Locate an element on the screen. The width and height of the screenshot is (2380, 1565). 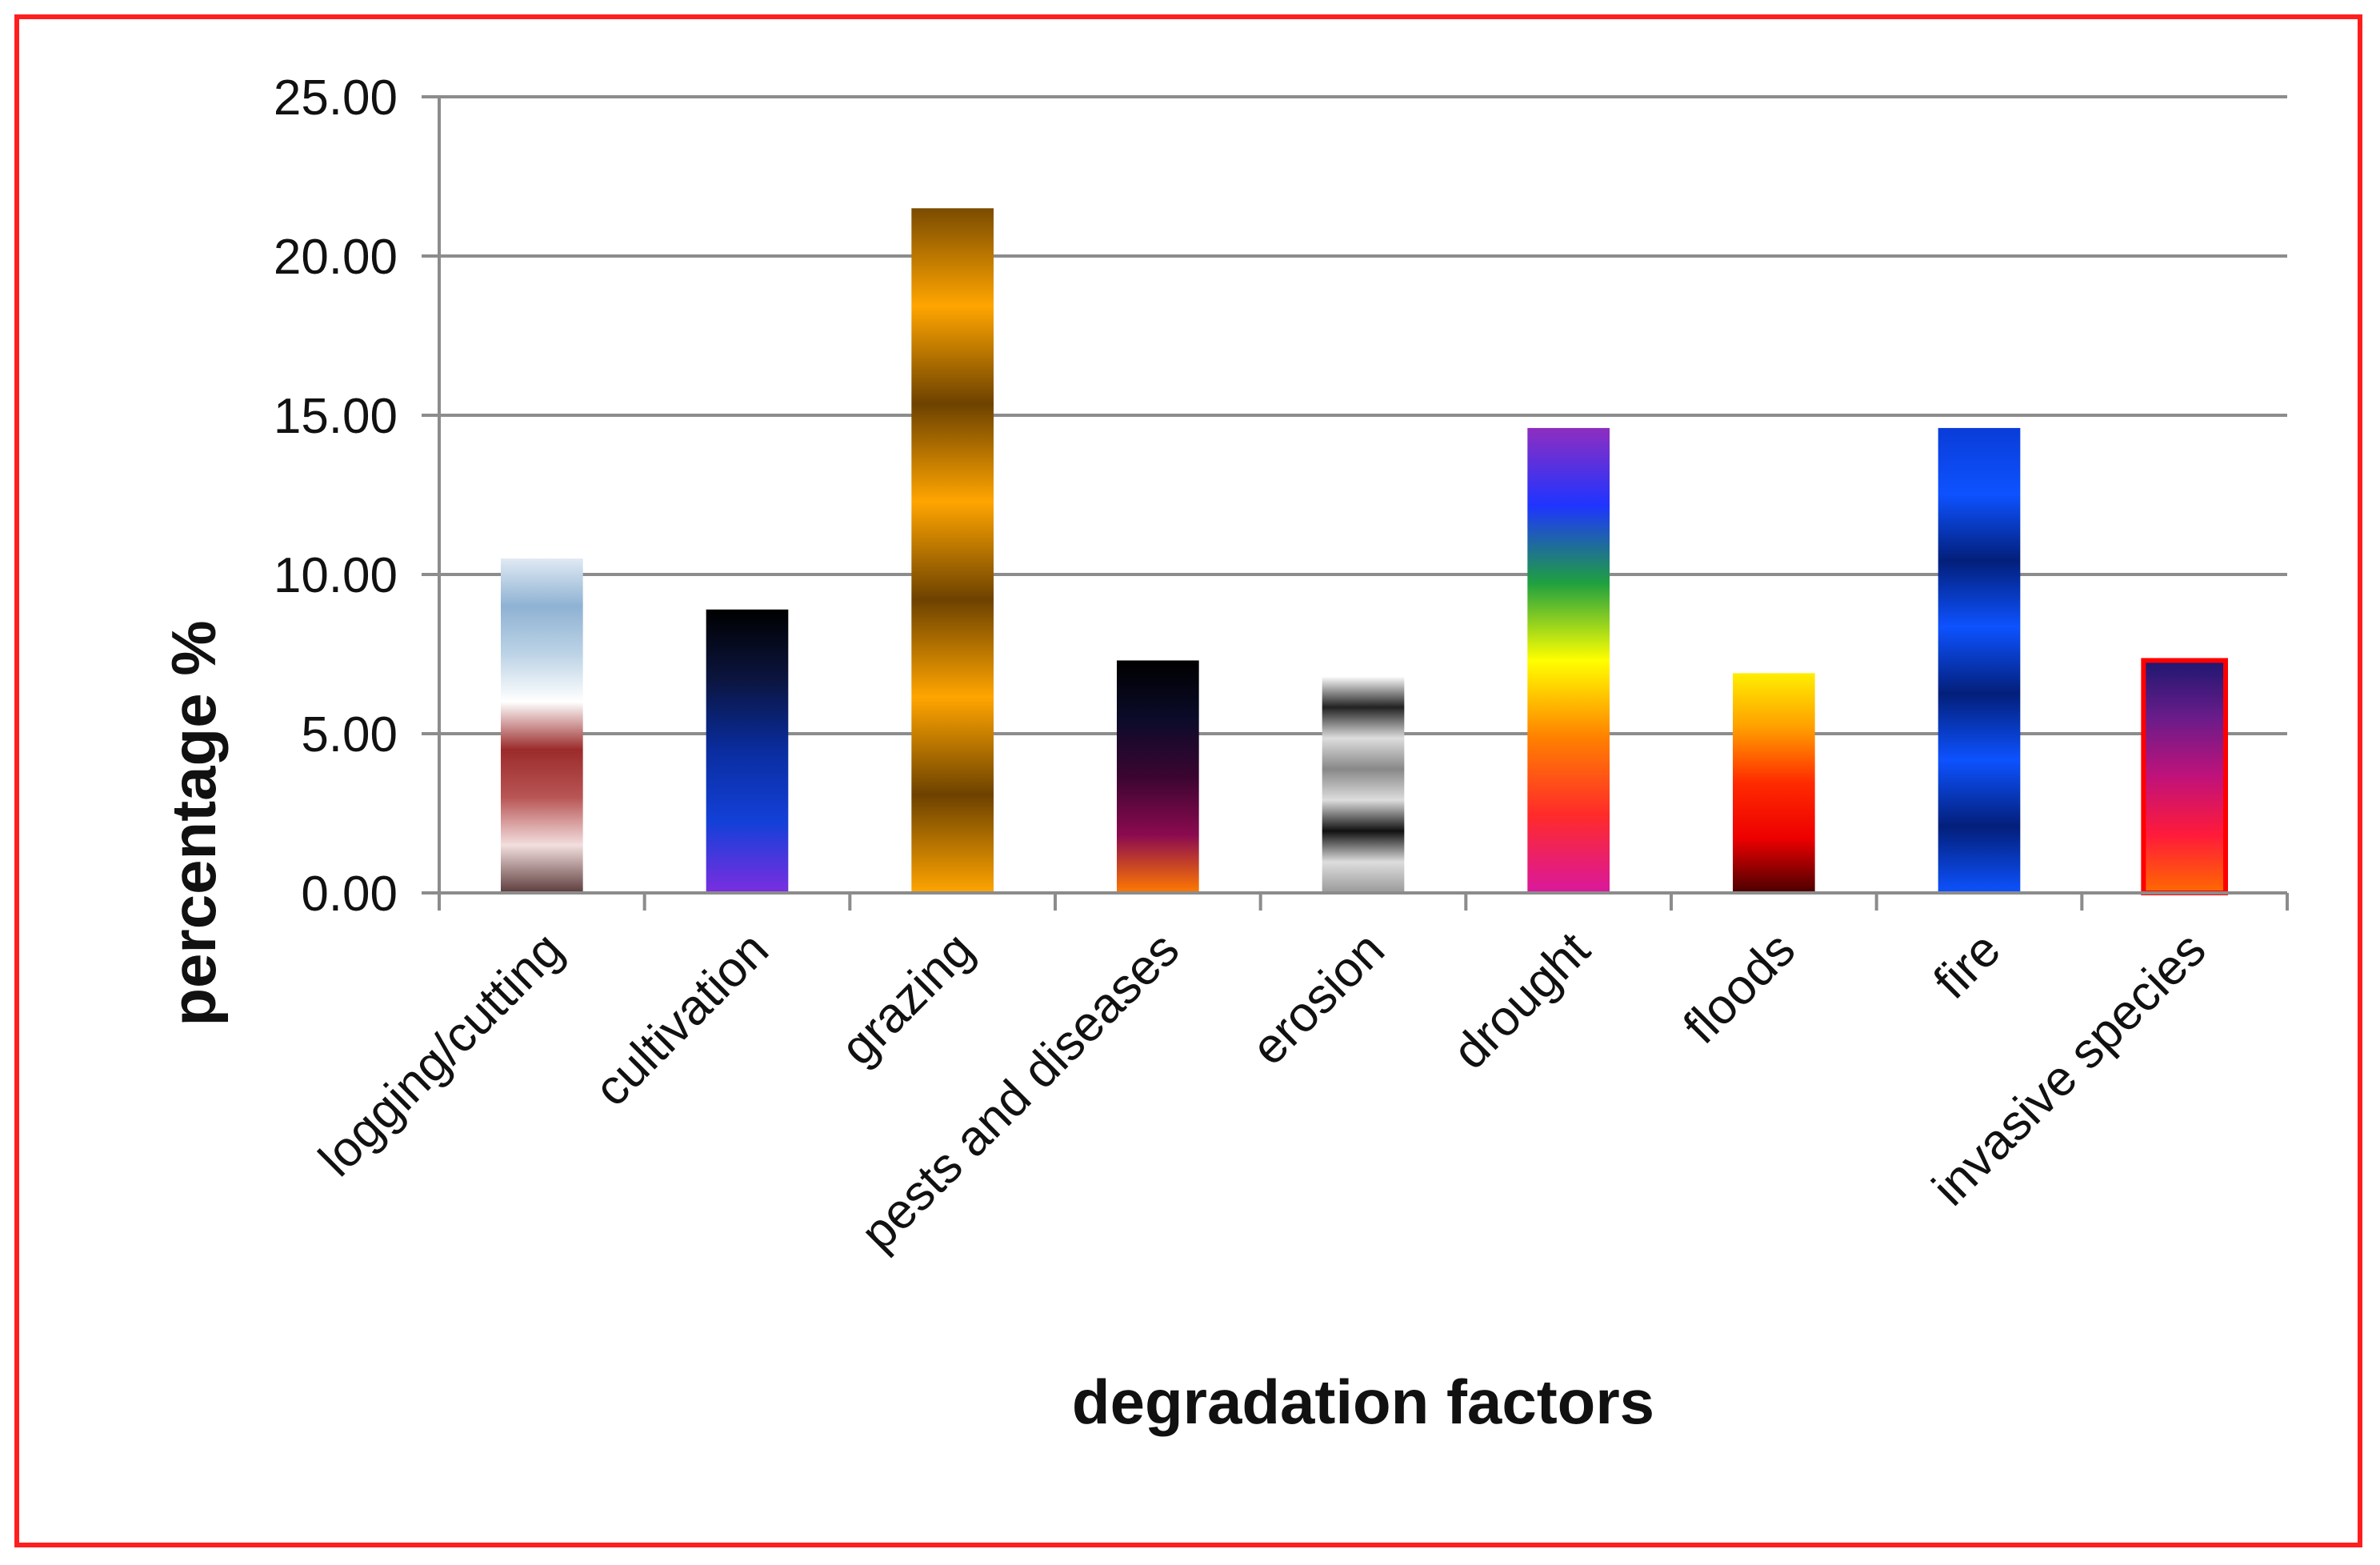
y-tick-label: 0.00 is located at coordinates (349, 894).